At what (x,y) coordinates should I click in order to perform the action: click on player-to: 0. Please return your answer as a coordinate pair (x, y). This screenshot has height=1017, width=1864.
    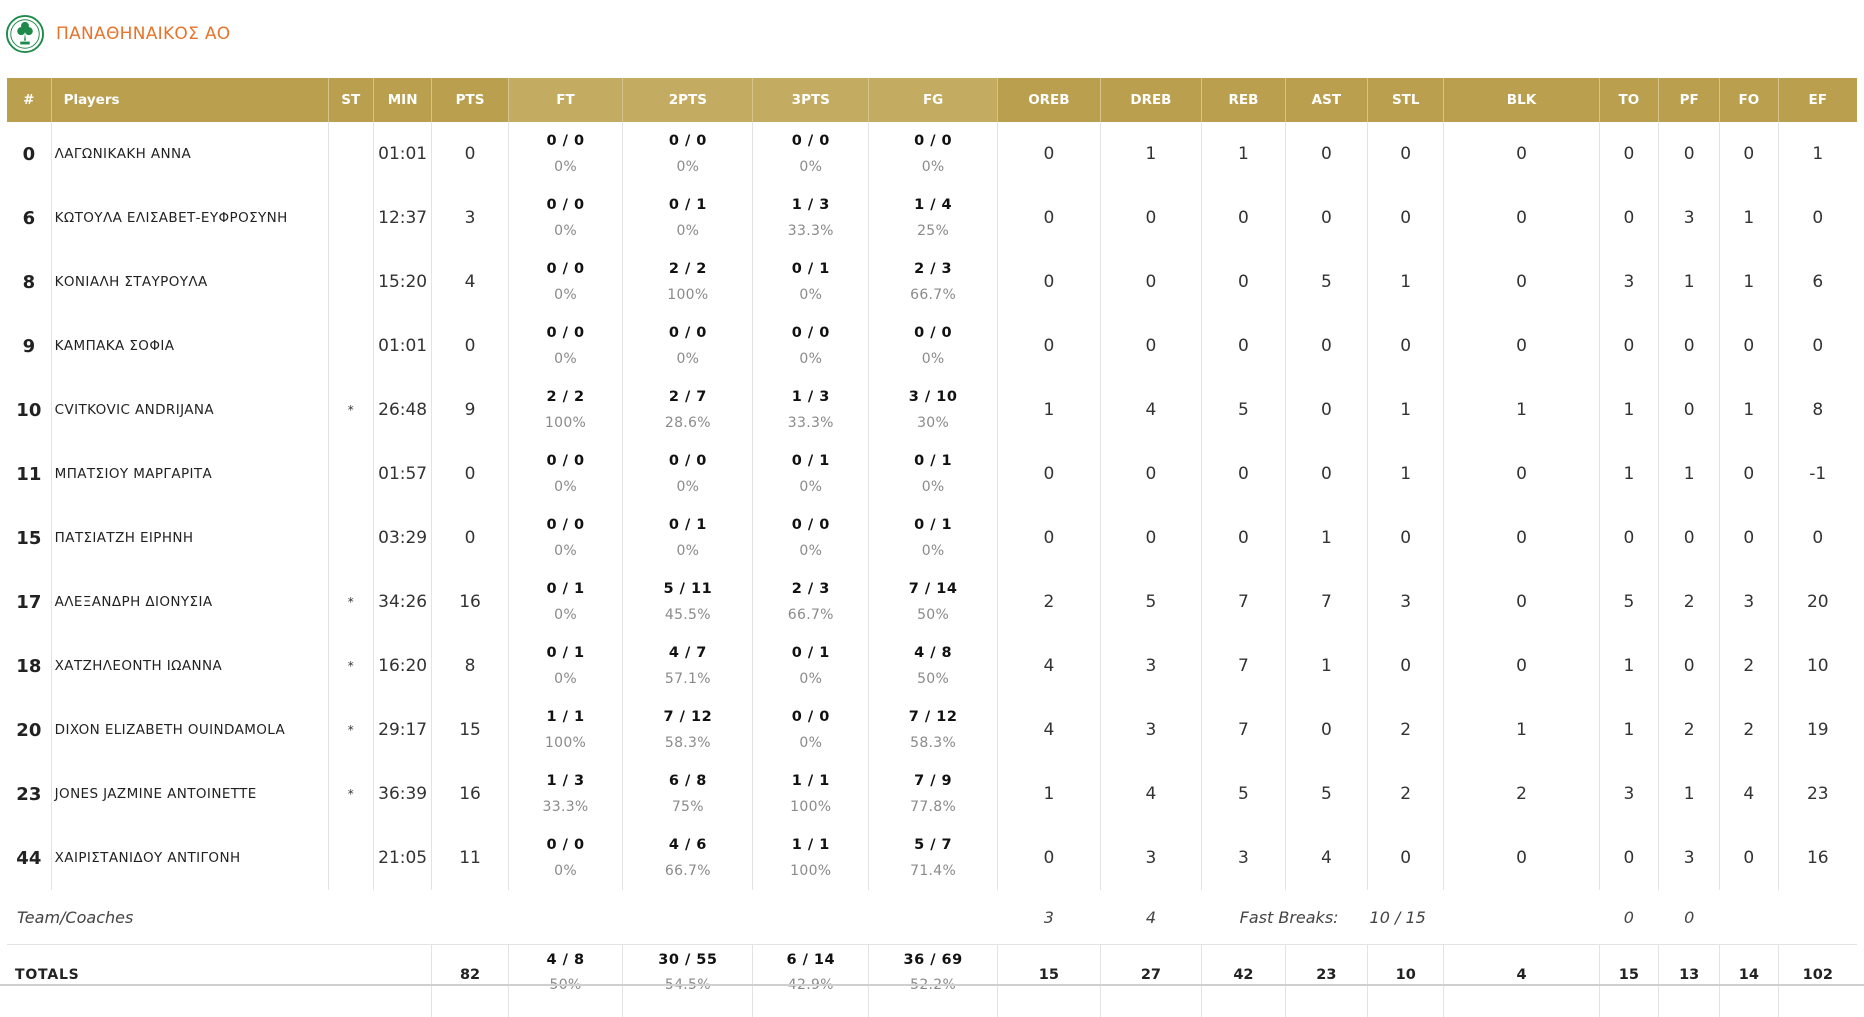
    Looking at the image, I should click on (1629, 858).